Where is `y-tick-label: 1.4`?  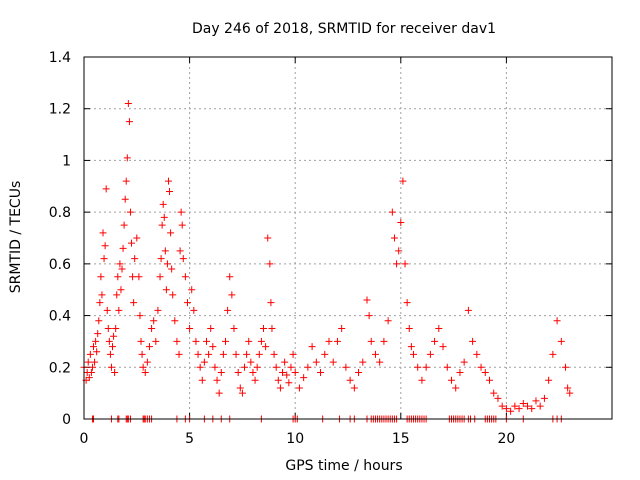 y-tick-label: 1.4 is located at coordinates (60, 58).